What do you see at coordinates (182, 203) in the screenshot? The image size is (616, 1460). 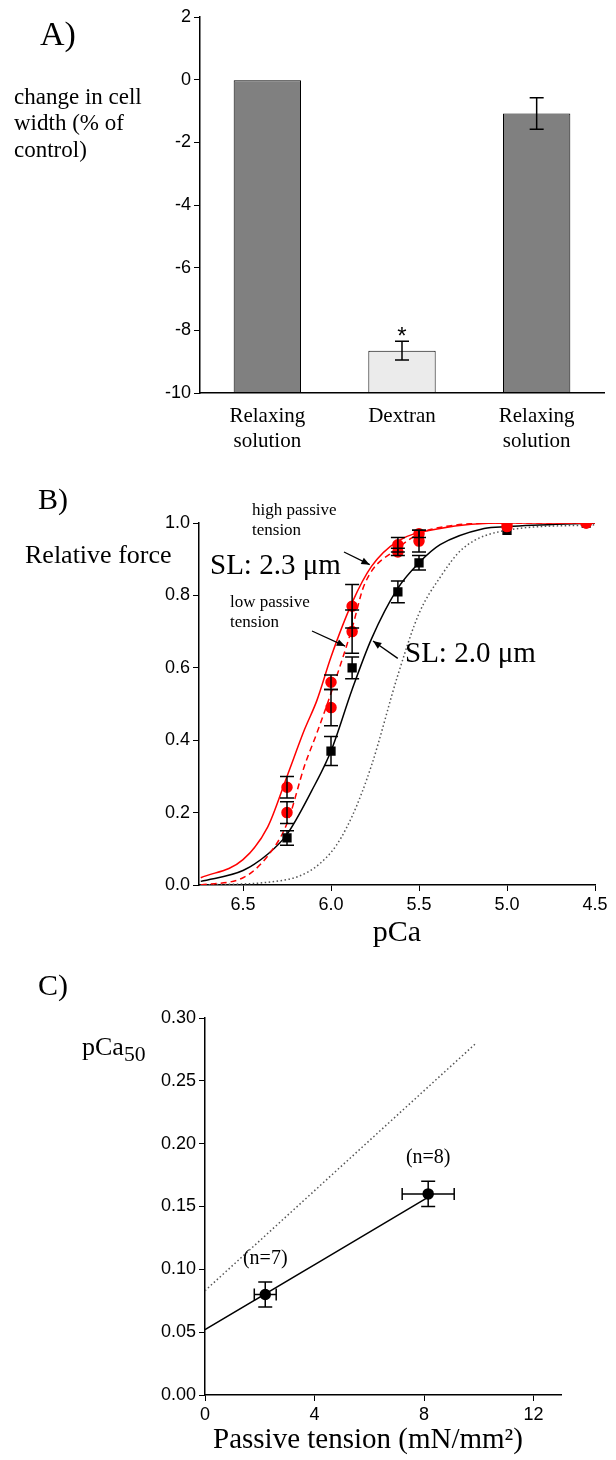 I see `y-tick-label: -4` at bounding box center [182, 203].